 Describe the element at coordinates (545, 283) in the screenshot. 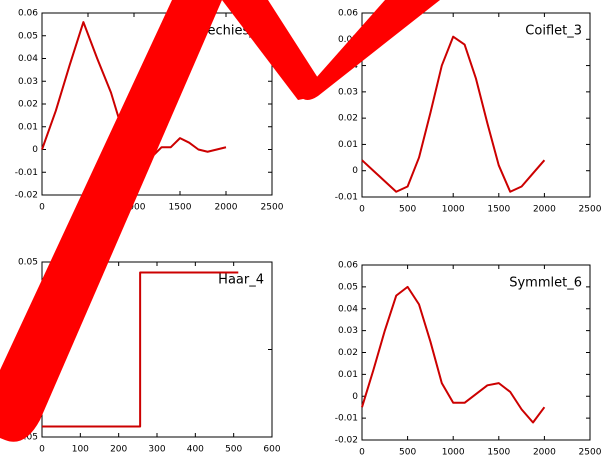

I see `chart-title: Symmlet_6` at that location.